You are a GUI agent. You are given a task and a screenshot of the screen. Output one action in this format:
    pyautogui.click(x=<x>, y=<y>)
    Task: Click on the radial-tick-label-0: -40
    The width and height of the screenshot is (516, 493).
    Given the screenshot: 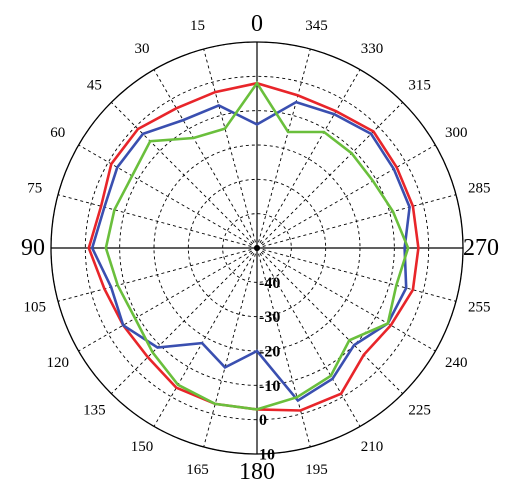 What is the action you would take?
    pyautogui.click(x=269, y=283)
    